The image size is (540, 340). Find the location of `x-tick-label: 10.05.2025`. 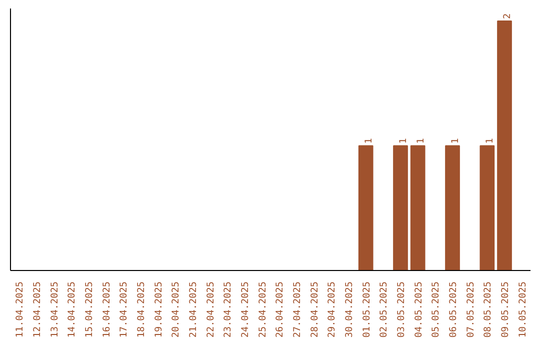

x-tick-label: 10.05.2025 is located at coordinates (522, 309).